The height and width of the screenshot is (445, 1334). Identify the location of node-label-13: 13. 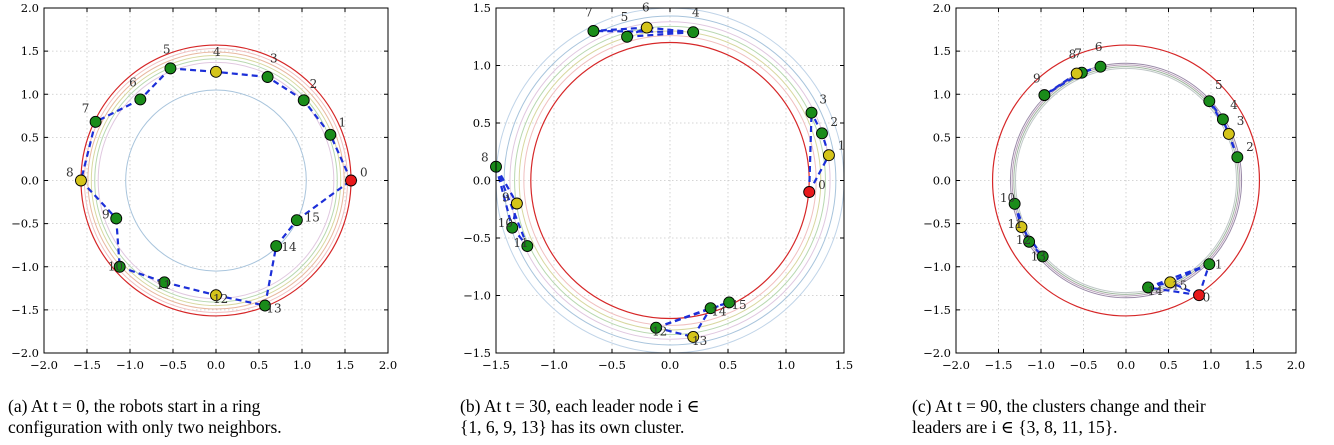
(699, 341).